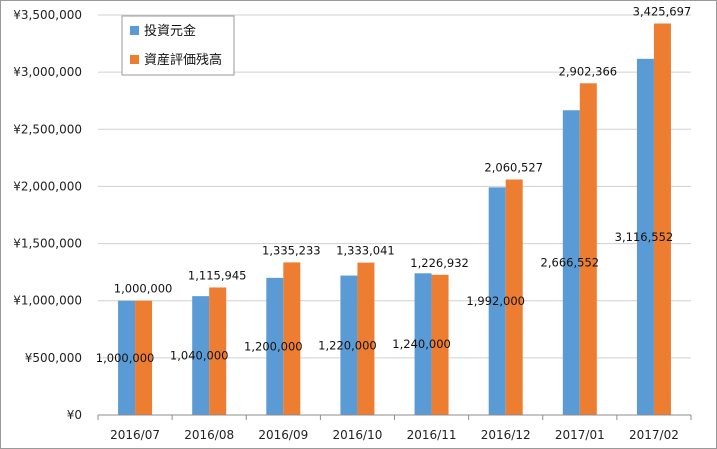 This screenshot has height=449, width=717. I want to click on legend-label-investment-principal: 投資元金, so click(170, 31).